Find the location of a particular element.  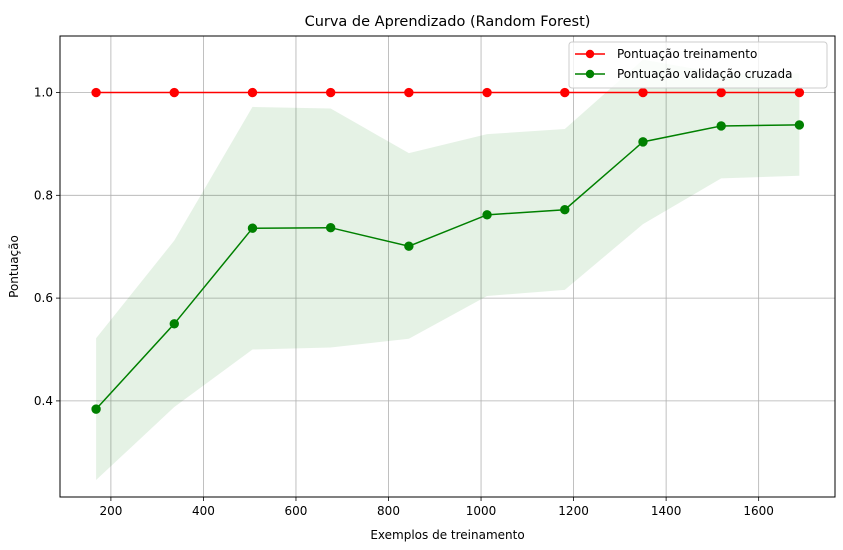

x-tick-label: 1400 is located at coordinates (666, 511).